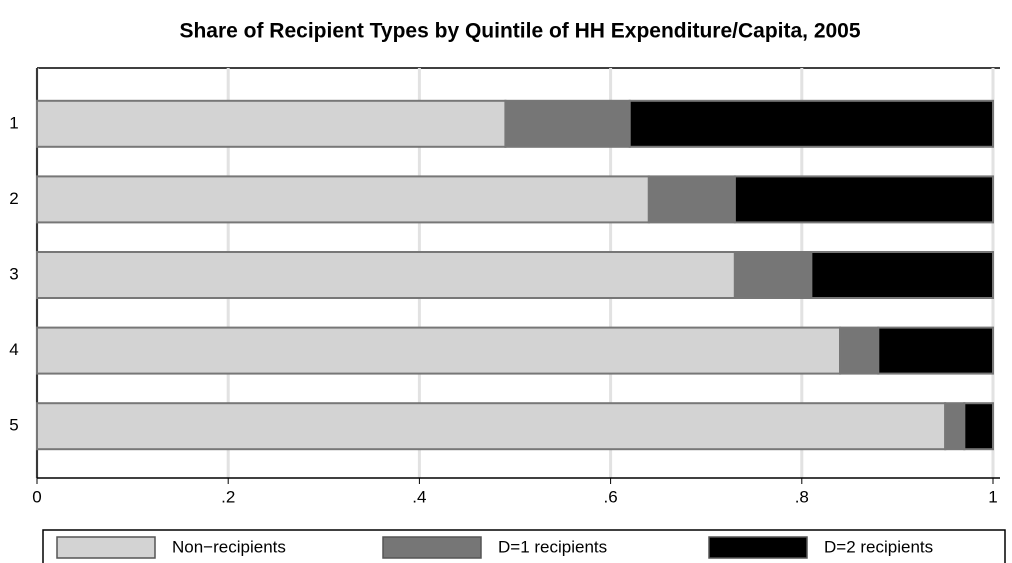  Describe the element at coordinates (228, 496) in the screenshot. I see `x-tick-label: .2` at that location.